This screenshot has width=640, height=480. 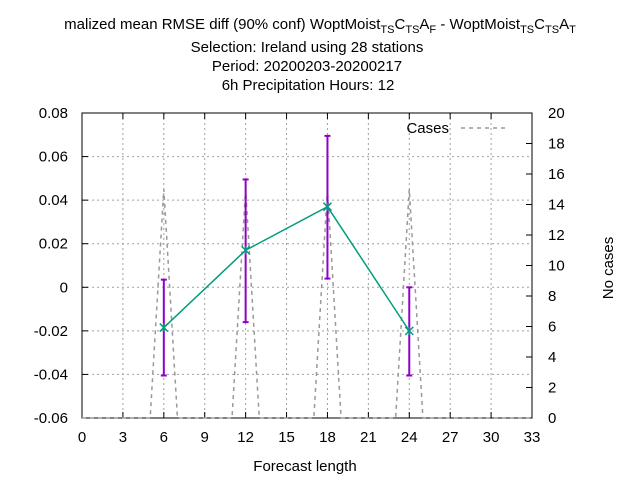 I want to click on y2-tick-label: 8, so click(x=552, y=296).